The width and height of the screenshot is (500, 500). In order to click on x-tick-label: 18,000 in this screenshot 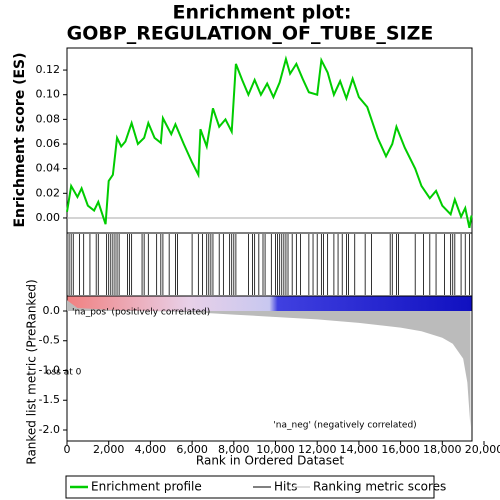, I will do `click(442, 449)`.